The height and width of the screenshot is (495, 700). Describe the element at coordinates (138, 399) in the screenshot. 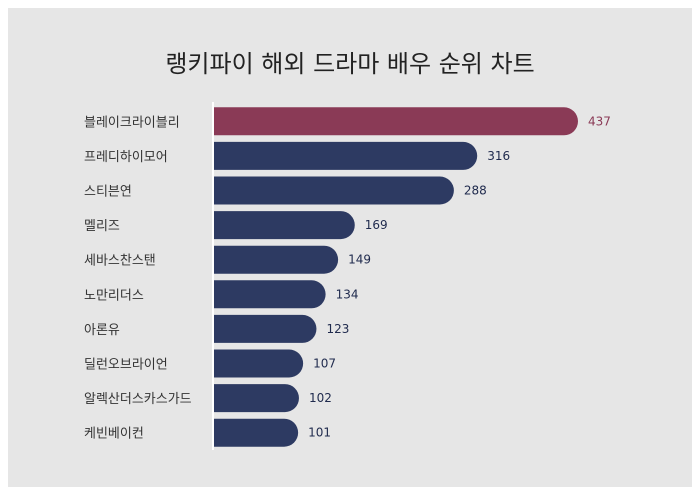

I see `category-label: 알렉산더스카스가드` at that location.